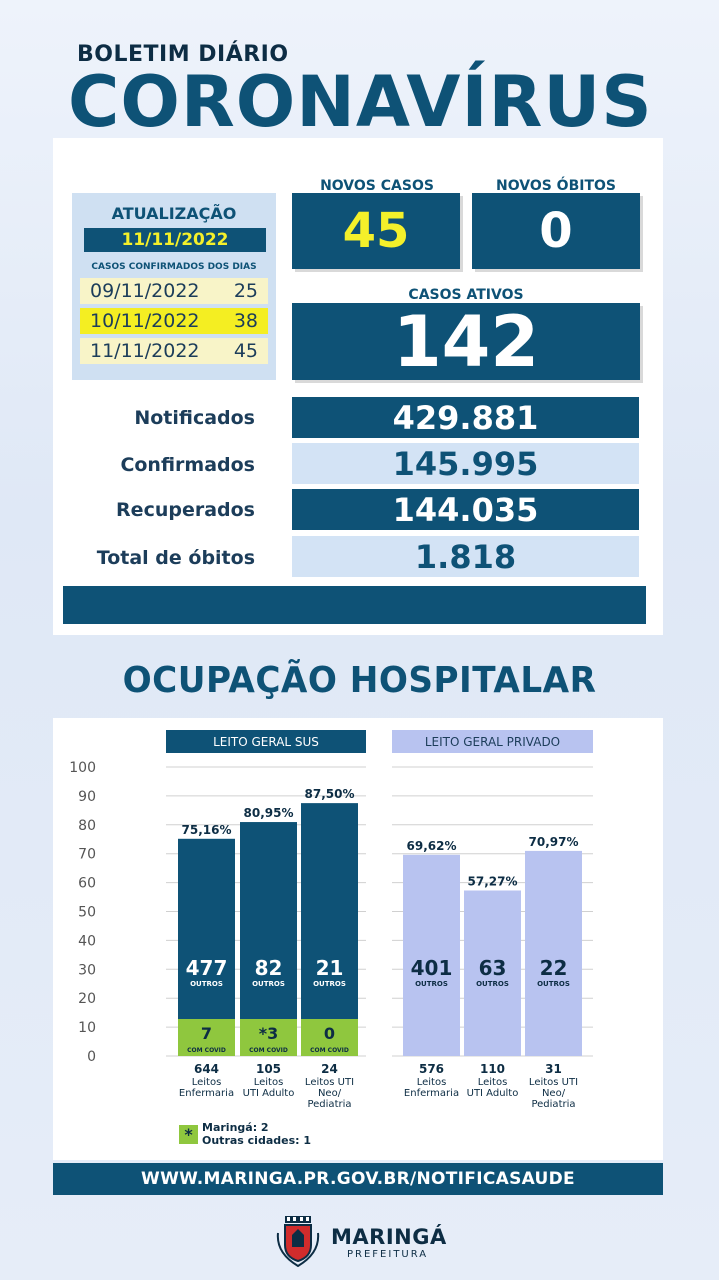 The image size is (719, 1280). What do you see at coordinates (269, 813) in the screenshot?
I see `percent-label: 80,95%` at bounding box center [269, 813].